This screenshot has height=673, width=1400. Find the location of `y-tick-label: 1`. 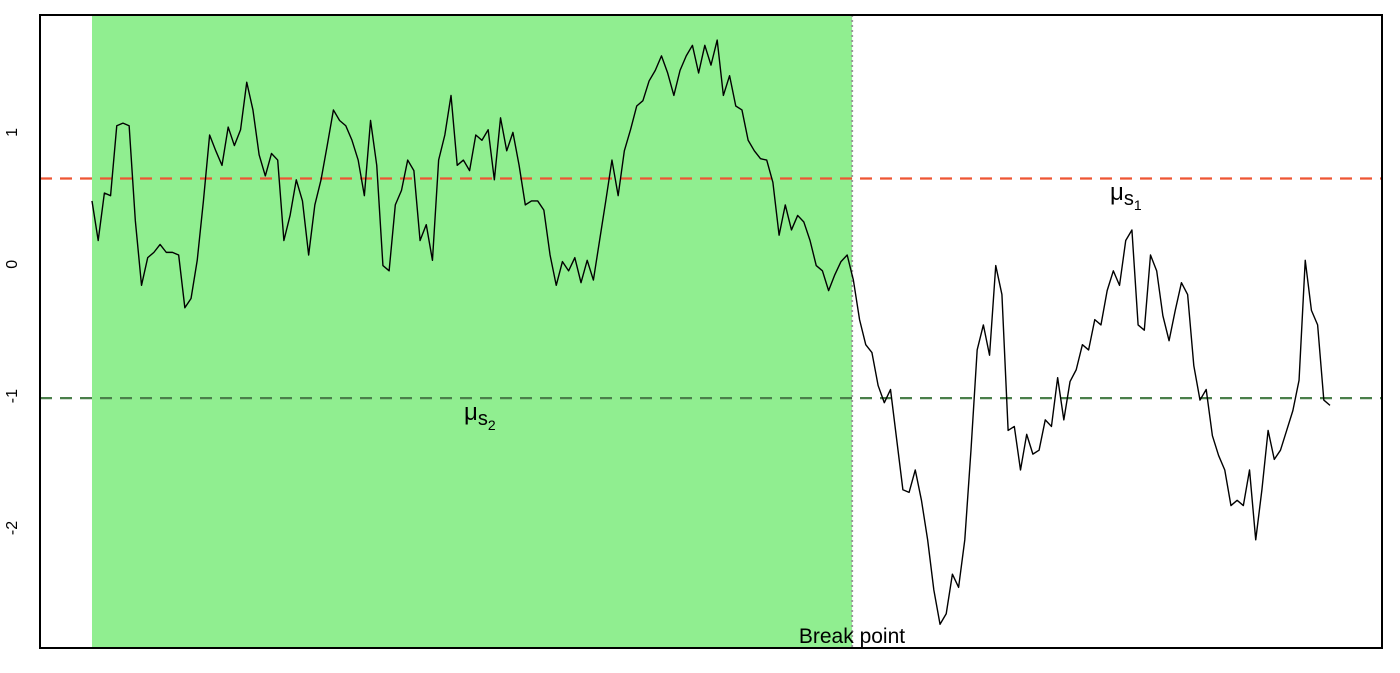

y-tick-label: 1 is located at coordinates (12, 132).